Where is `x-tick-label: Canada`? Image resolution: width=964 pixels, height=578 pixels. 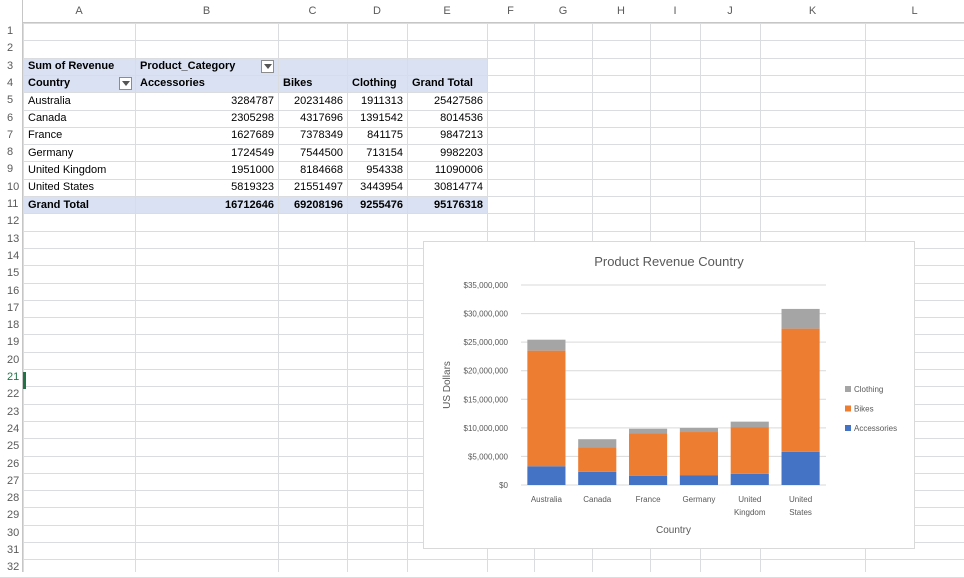 x-tick-label: Canada is located at coordinates (597, 499).